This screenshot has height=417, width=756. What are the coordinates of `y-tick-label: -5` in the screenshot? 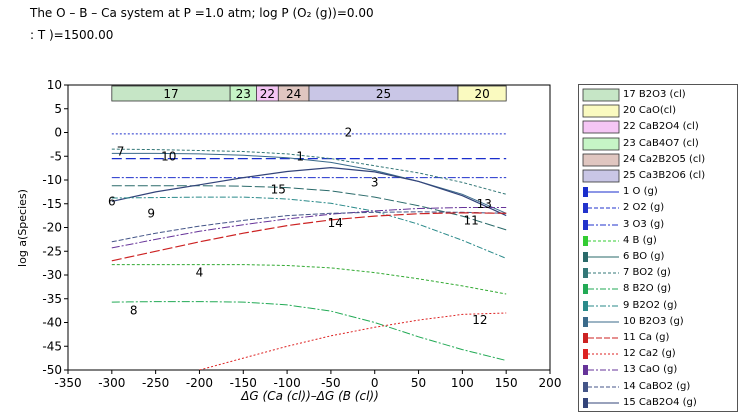 It's located at (56, 156).